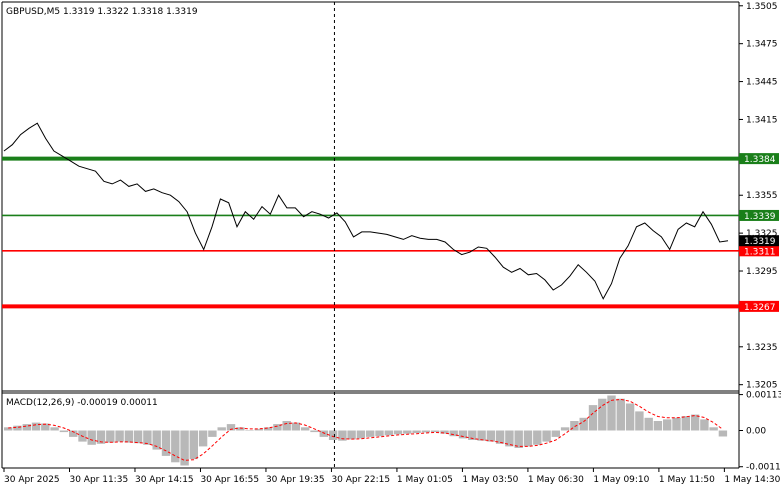 The height and width of the screenshot is (493, 781). What do you see at coordinates (687, 480) in the screenshot?
I see `time-tick-label: 1 May 11:50` at bounding box center [687, 480].